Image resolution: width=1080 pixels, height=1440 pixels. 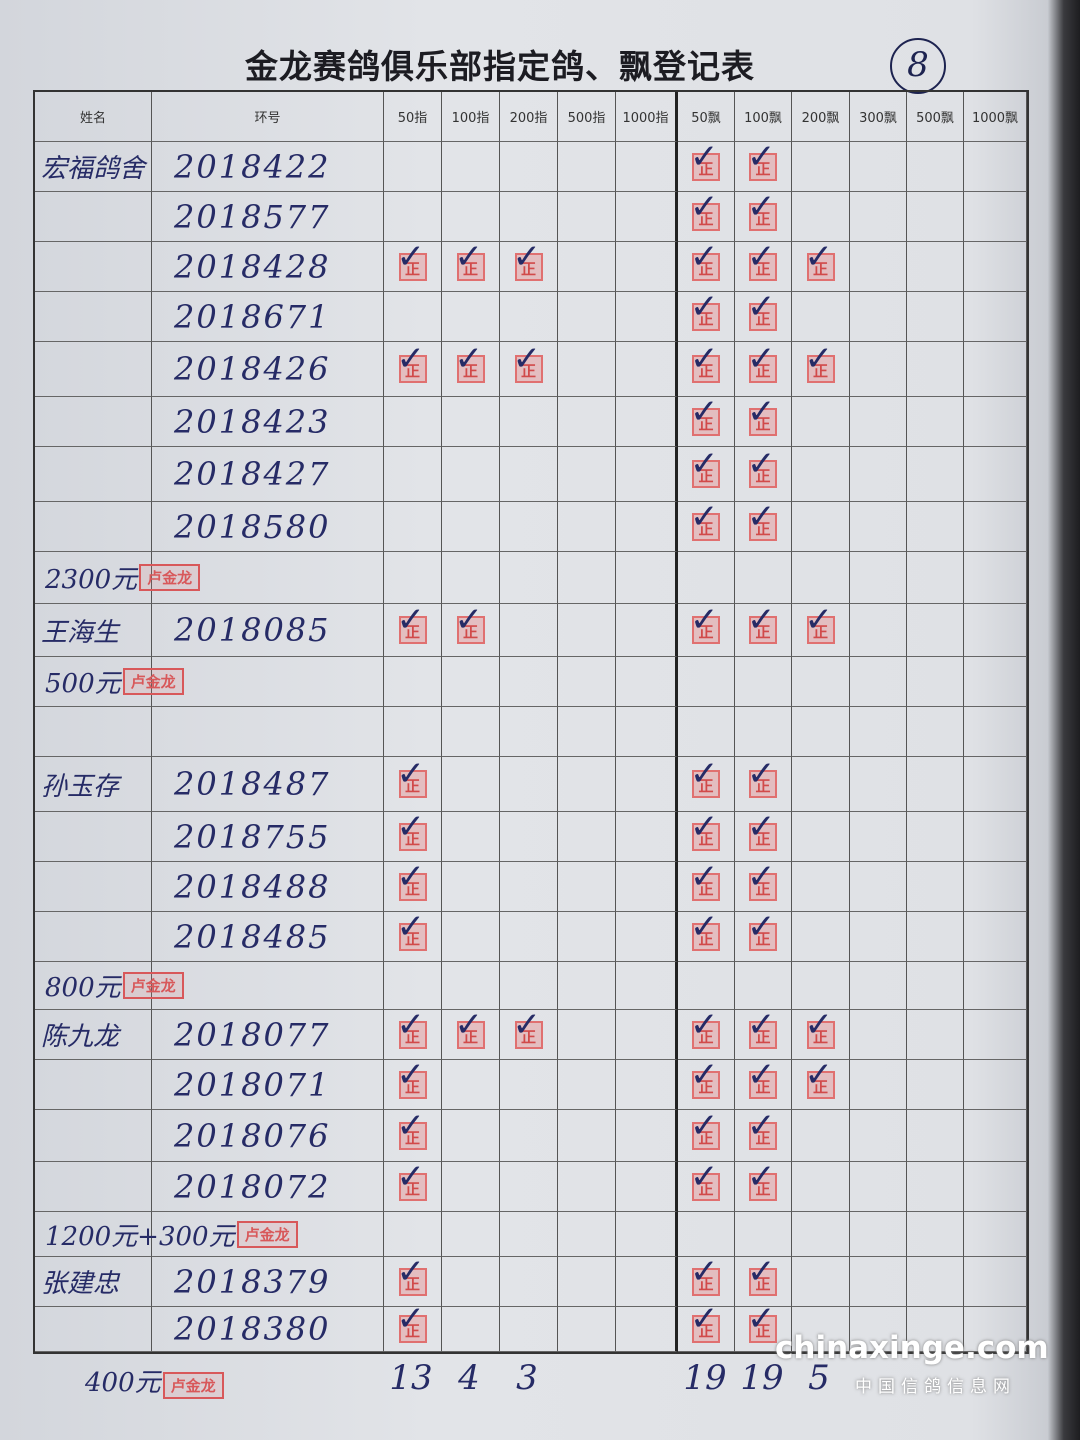 I want to click on column-header: 环号, so click(x=268, y=117).